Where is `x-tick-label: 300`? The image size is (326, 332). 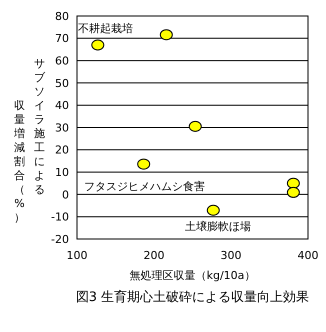 x-tick-label: 300 is located at coordinates (231, 255).